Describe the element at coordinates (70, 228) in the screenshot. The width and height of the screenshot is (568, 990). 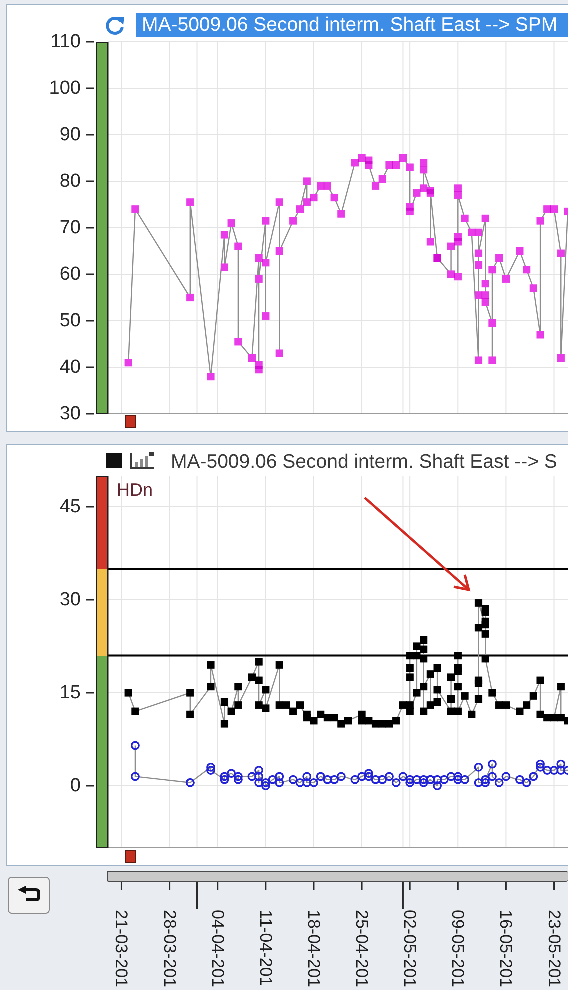
I see `y-tick-label: 70` at that location.